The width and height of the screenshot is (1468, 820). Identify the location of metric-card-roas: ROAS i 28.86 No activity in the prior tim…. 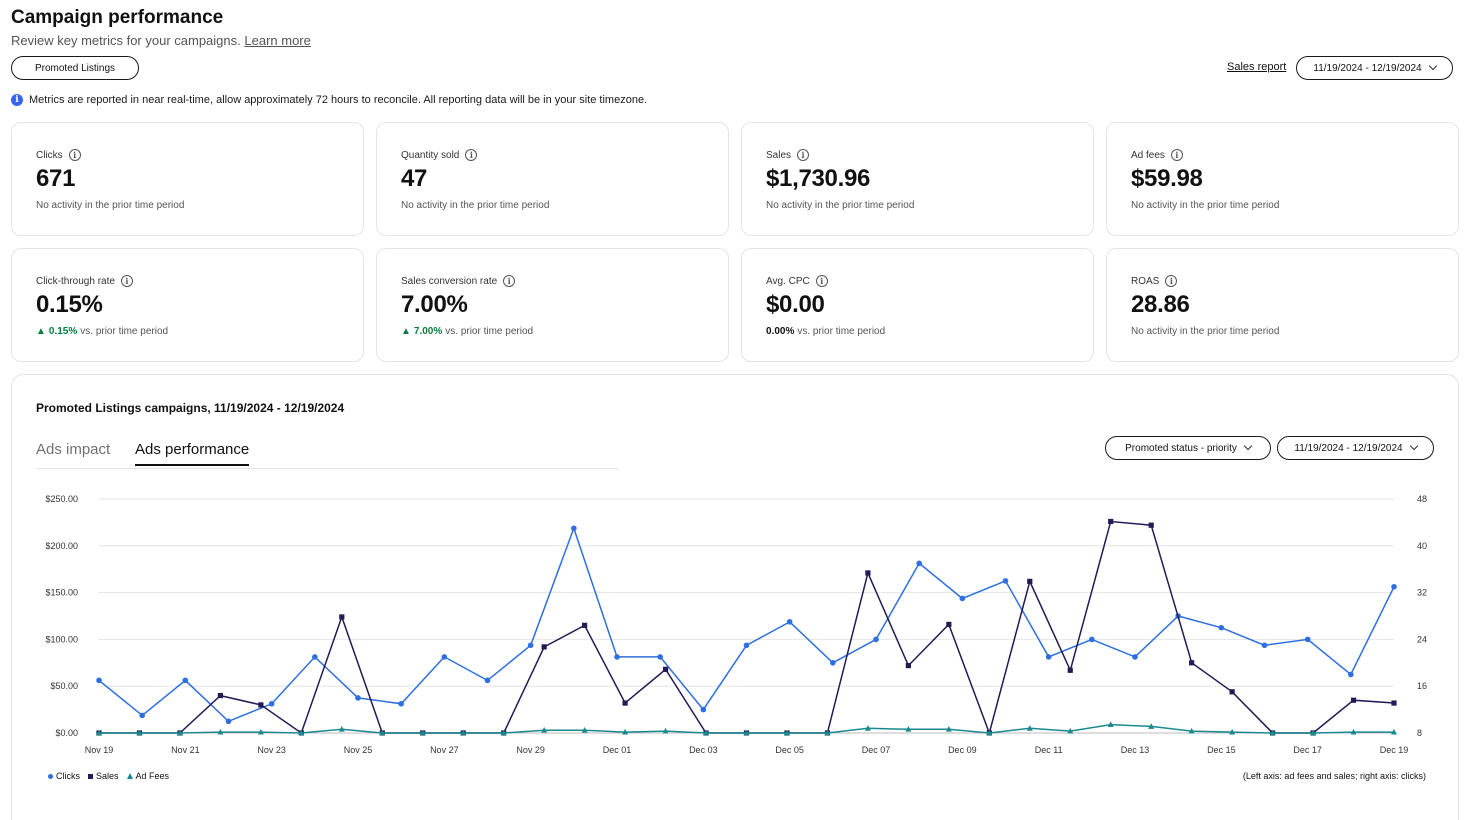
(1282, 305).